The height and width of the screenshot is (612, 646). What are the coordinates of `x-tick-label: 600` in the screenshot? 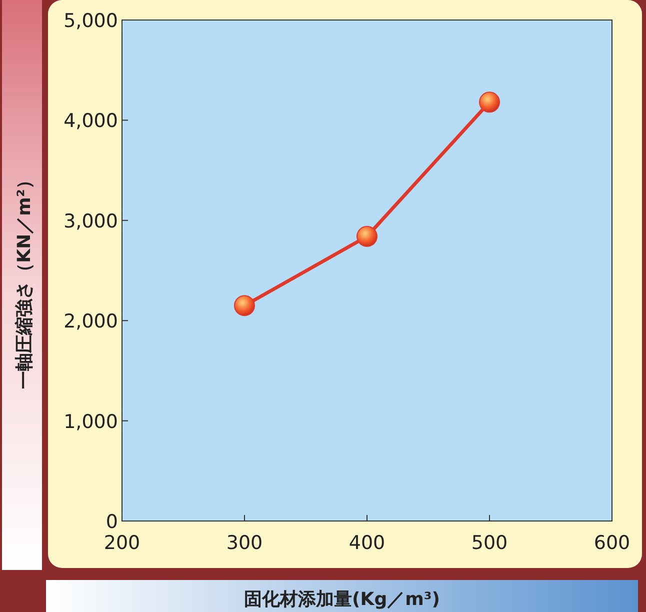 It's located at (612, 543).